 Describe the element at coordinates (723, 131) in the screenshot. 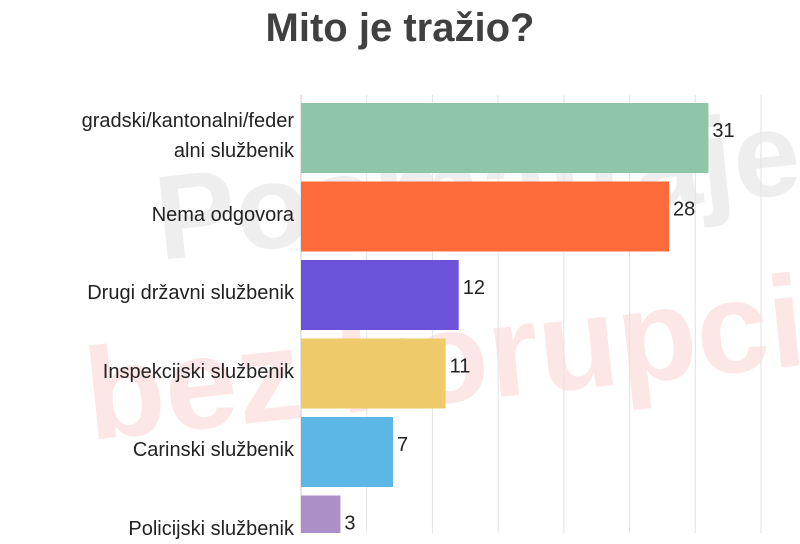

I see `value-label: 31` at that location.